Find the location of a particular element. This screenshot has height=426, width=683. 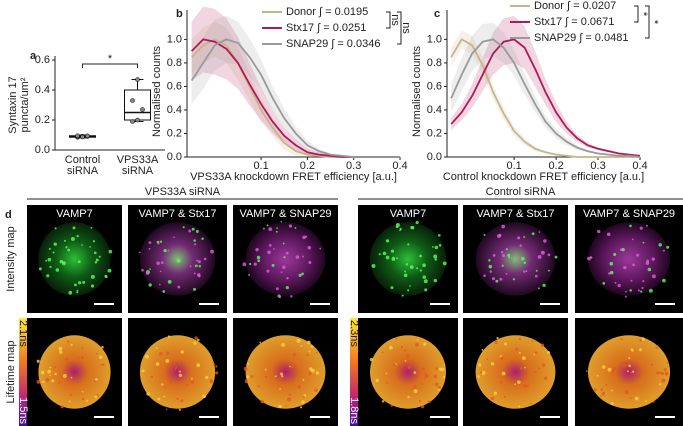

y-tick-label: 0.6 is located at coordinates (42, 60).